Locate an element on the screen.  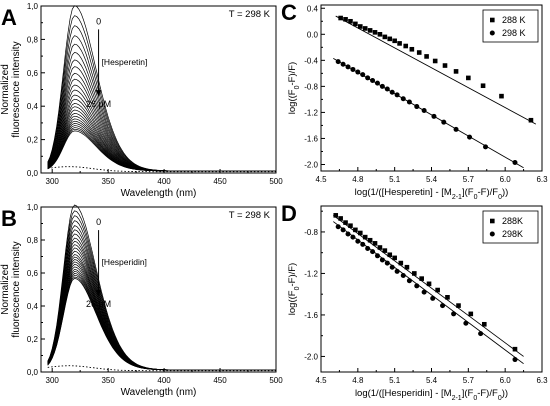
arrow-head-icon is located at coordinates (98, 293).